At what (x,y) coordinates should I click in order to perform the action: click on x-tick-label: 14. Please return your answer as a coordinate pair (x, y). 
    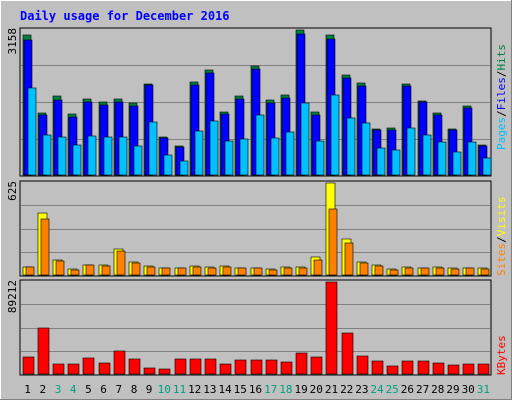
    Looking at the image, I should click on (225, 389).